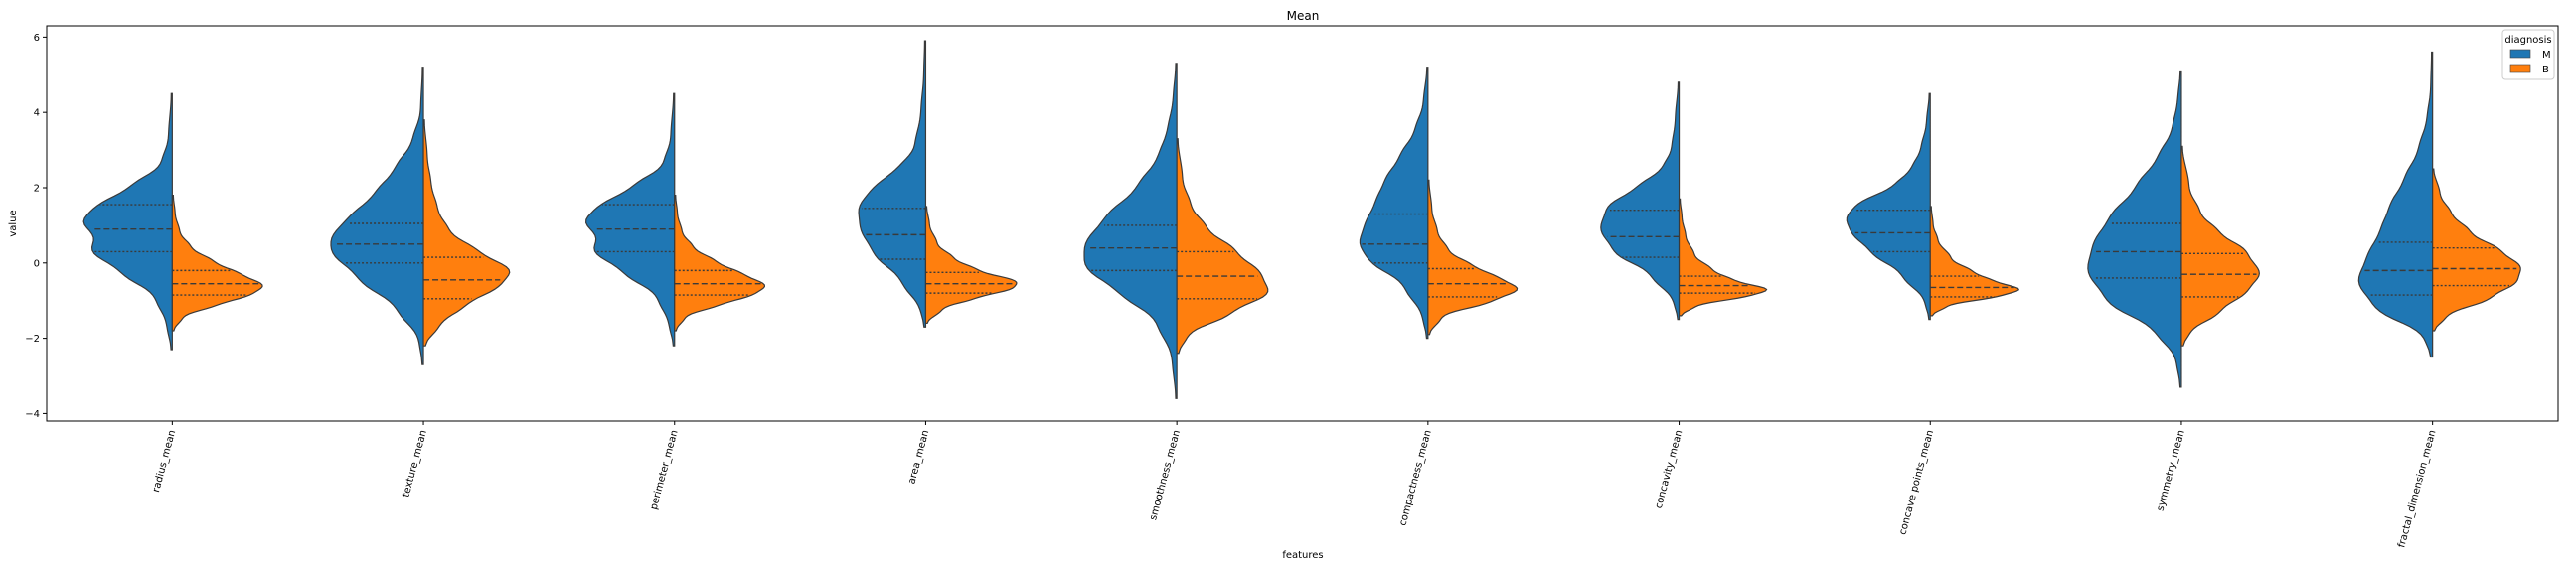  Describe the element at coordinates (918, 458) in the screenshot. I see `x-tick-label: area_mean` at that location.